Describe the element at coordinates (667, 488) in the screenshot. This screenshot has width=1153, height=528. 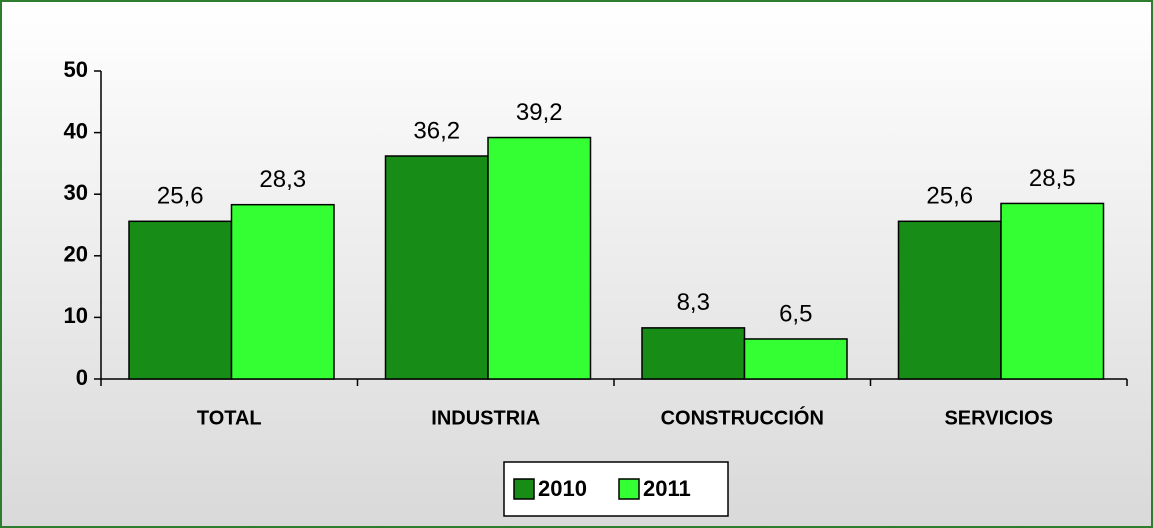
I see `legend-label: 2011` at that location.